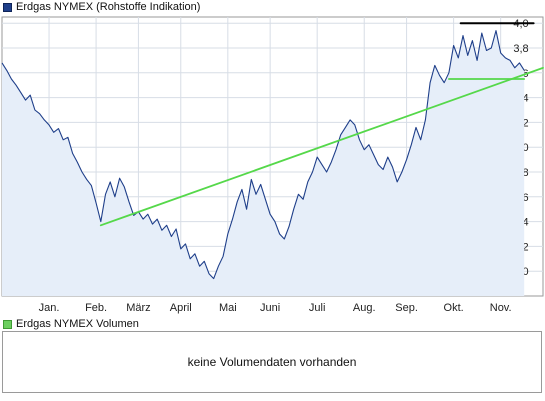 This screenshot has height=401, width=545. I want to click on price-legend-label: Erdgas NYMEX (Rohstoffe Indikation), so click(108, 7).